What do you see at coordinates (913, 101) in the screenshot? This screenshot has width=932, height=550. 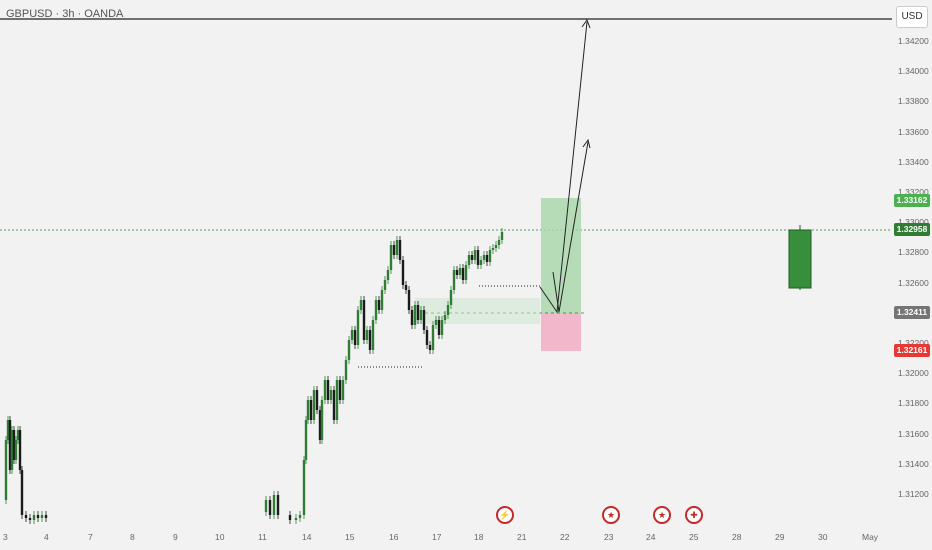 I see `price-tick: 1.33800` at bounding box center [913, 101].